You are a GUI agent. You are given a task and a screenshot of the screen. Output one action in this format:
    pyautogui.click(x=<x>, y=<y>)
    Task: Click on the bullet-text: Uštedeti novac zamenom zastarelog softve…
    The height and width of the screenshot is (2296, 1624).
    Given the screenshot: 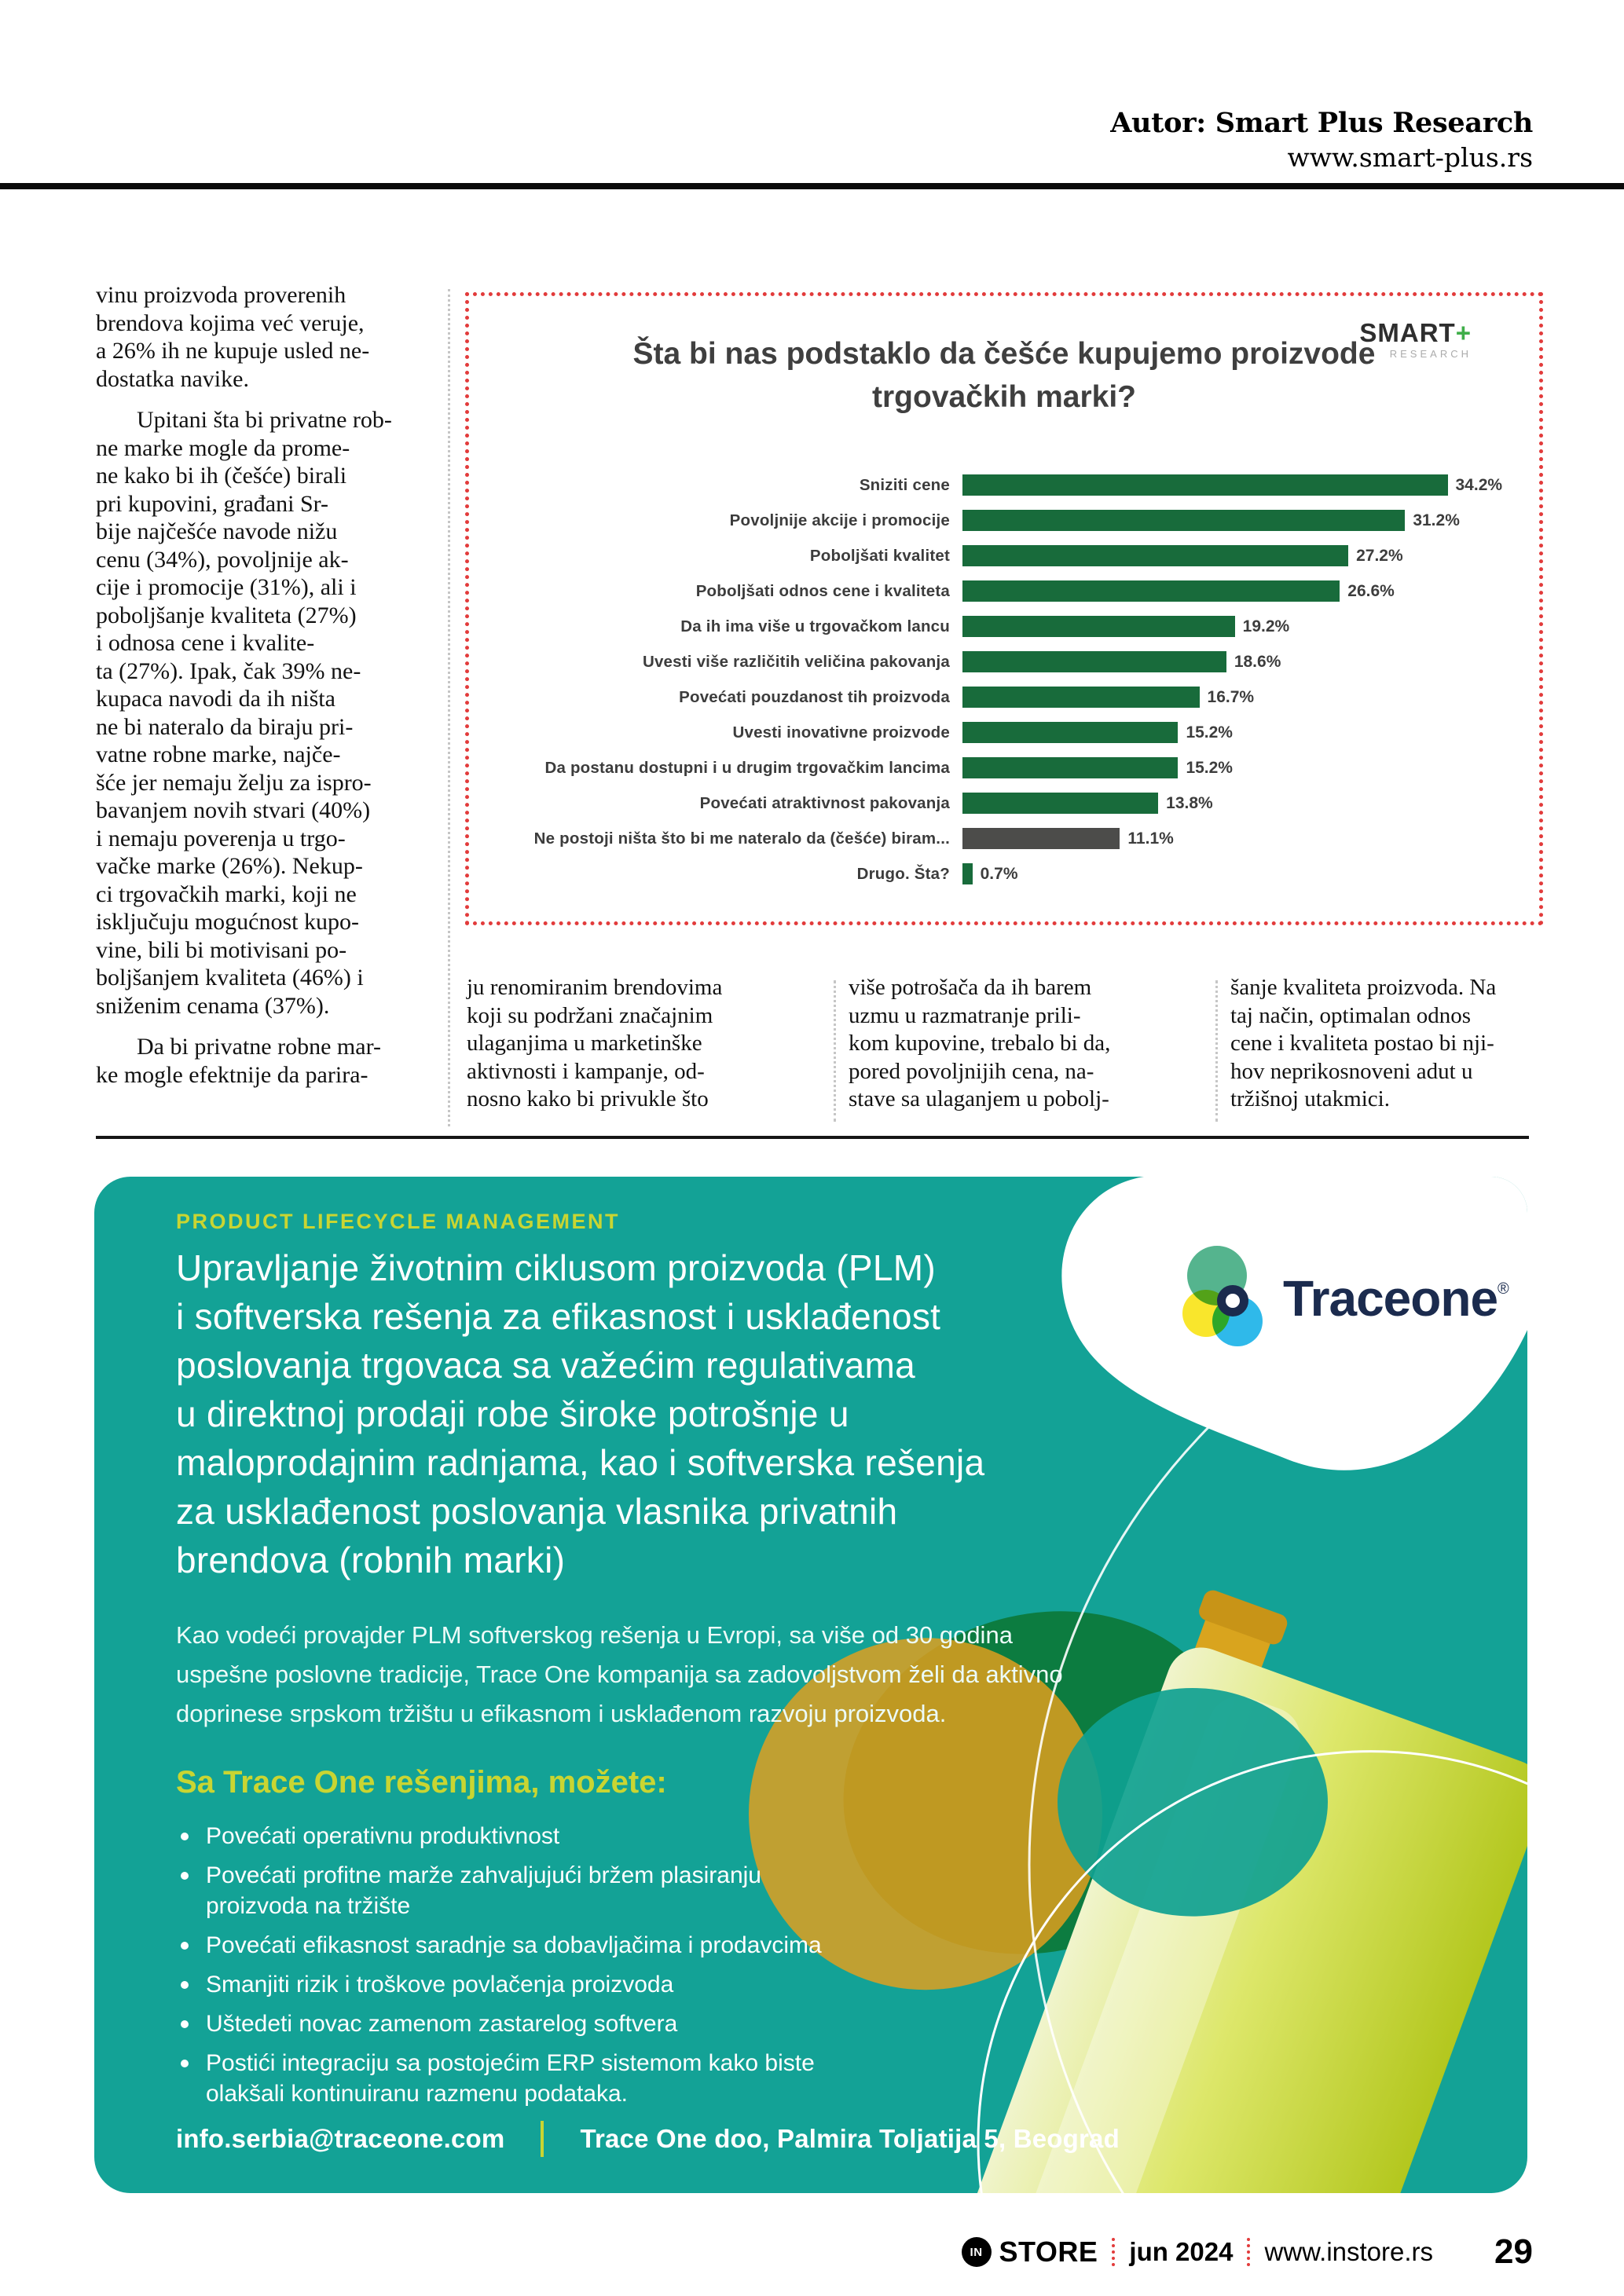 What is the action you would take?
    pyautogui.click(x=442, y=2024)
    